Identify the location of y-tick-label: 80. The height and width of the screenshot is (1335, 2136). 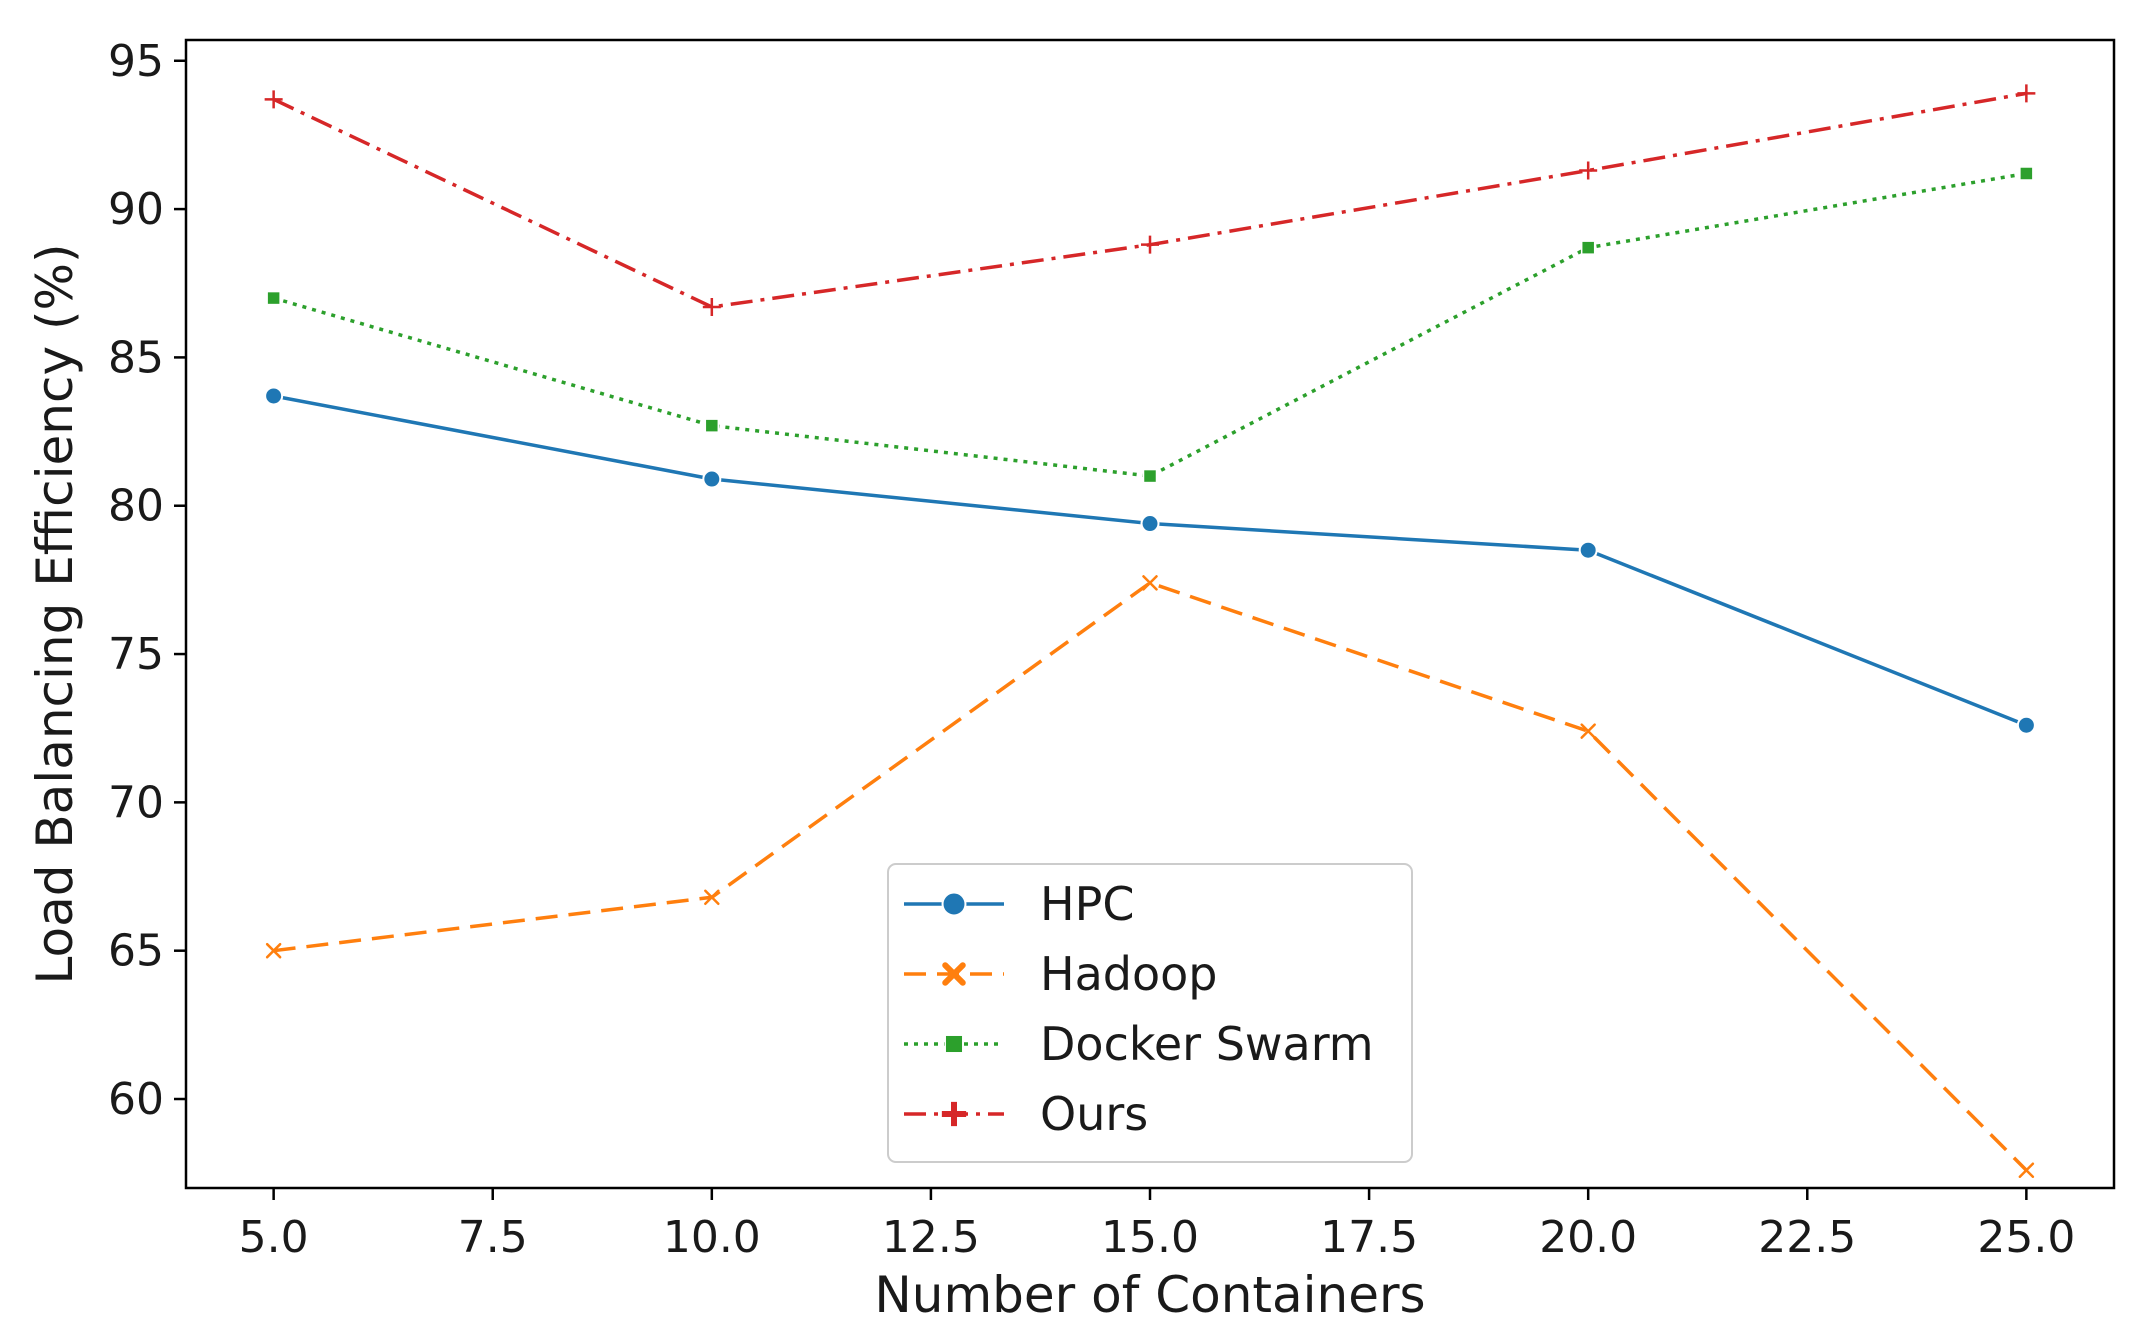
(136, 506).